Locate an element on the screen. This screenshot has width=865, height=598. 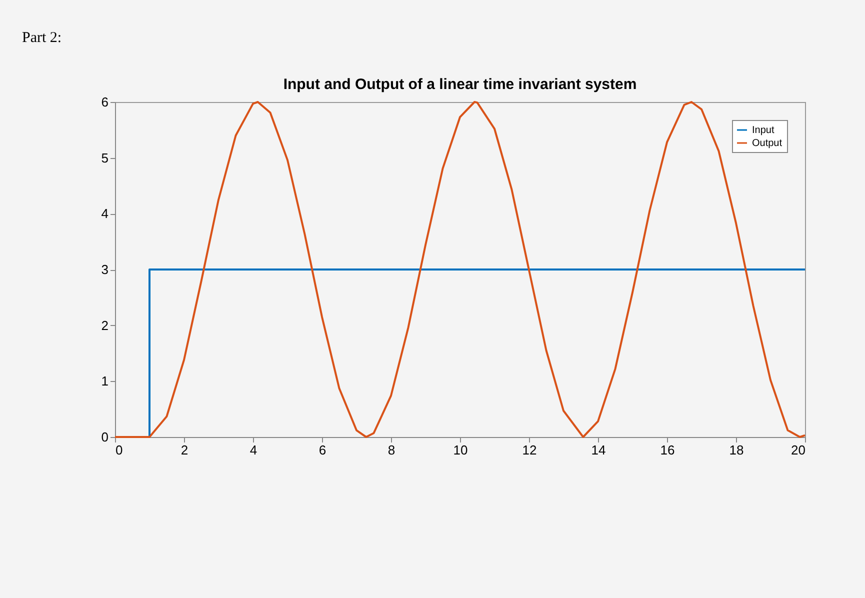
y-tick-label: 0 is located at coordinates (104, 437).